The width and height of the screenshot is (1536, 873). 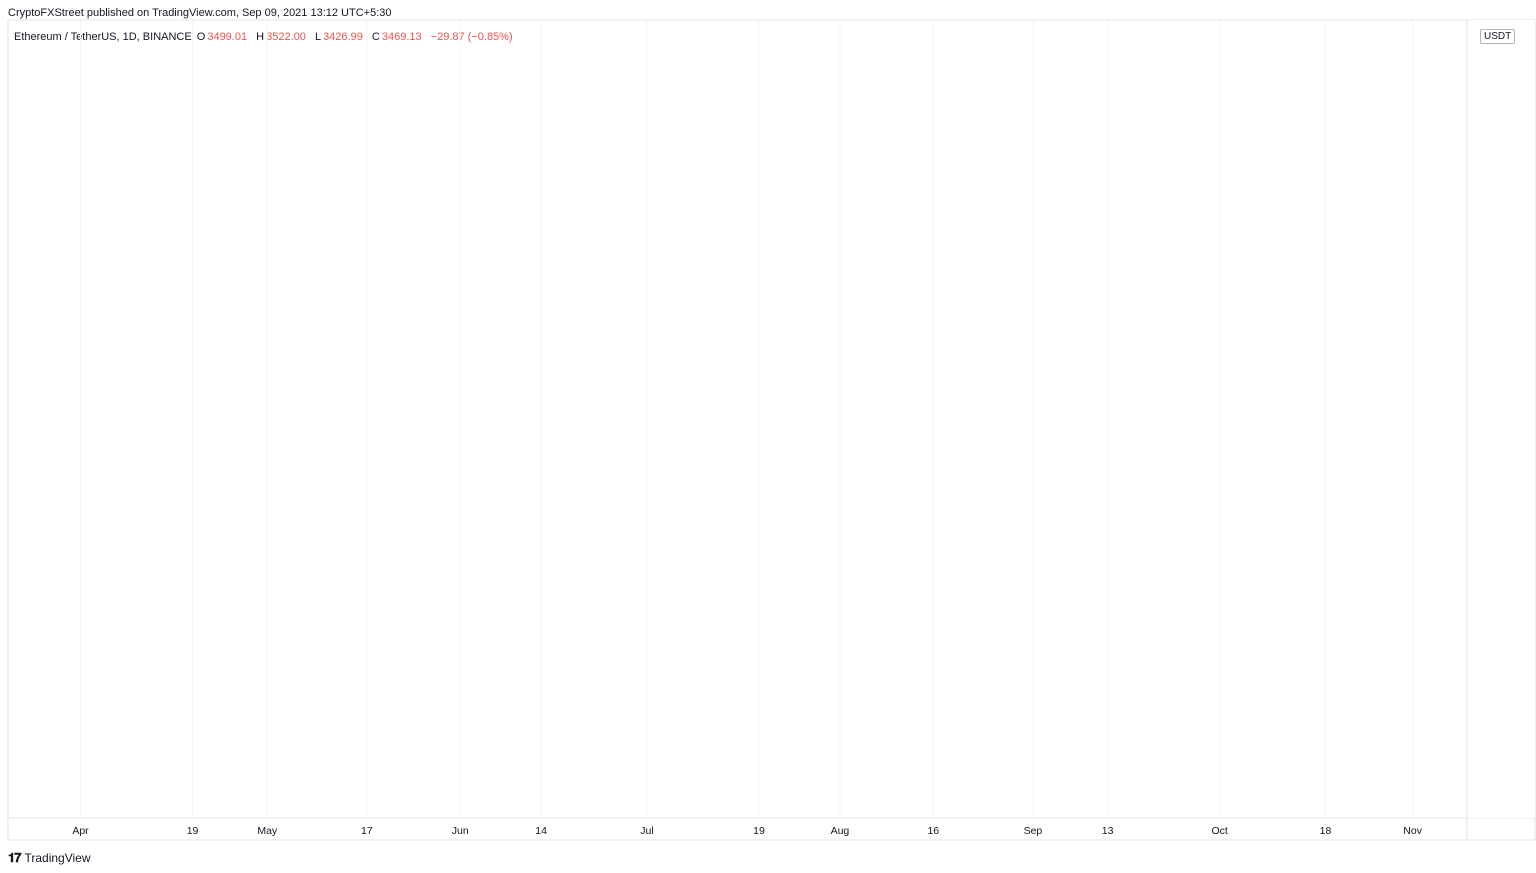 What do you see at coordinates (1033, 831) in the screenshot?
I see `date-tick-label: Sep` at bounding box center [1033, 831].